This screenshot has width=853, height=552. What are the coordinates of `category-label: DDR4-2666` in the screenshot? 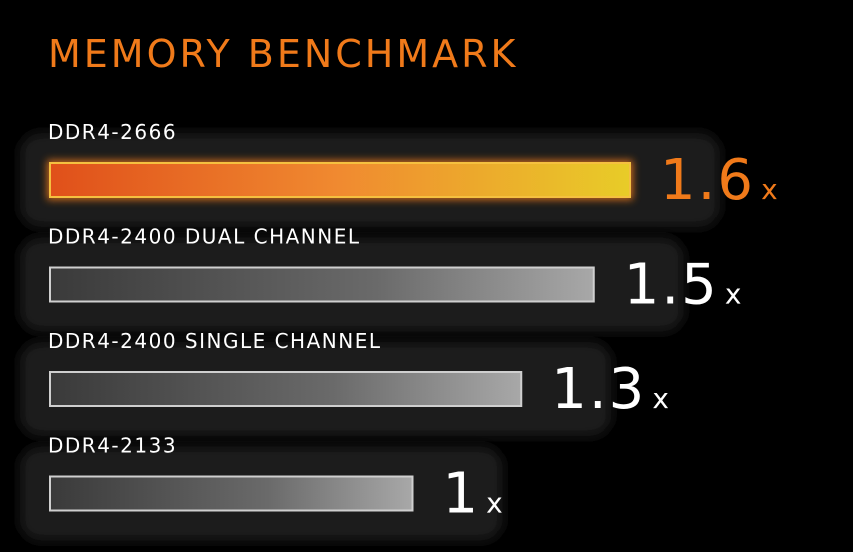 It's located at (112, 132).